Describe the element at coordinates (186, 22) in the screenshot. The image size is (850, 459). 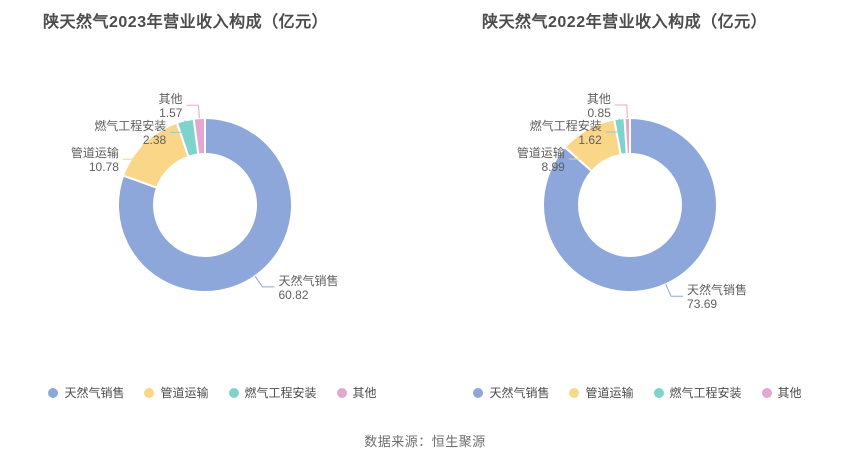
I see `chart-title-2023: 陕天然气2023年营业收入构成（亿元）` at that location.